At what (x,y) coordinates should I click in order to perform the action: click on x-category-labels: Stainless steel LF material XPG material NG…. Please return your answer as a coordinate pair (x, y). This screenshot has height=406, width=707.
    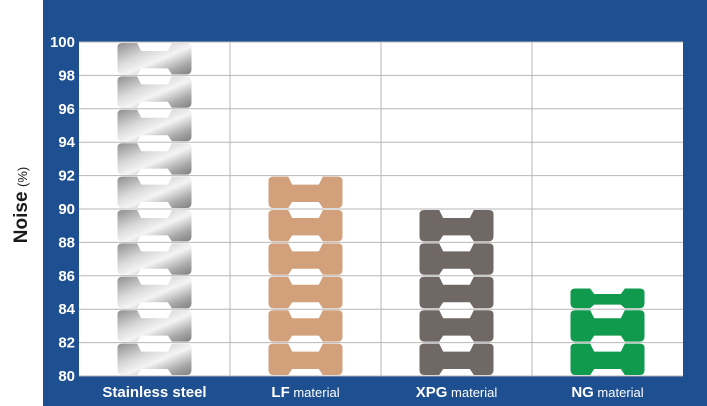
    Looking at the image, I should click on (372, 392).